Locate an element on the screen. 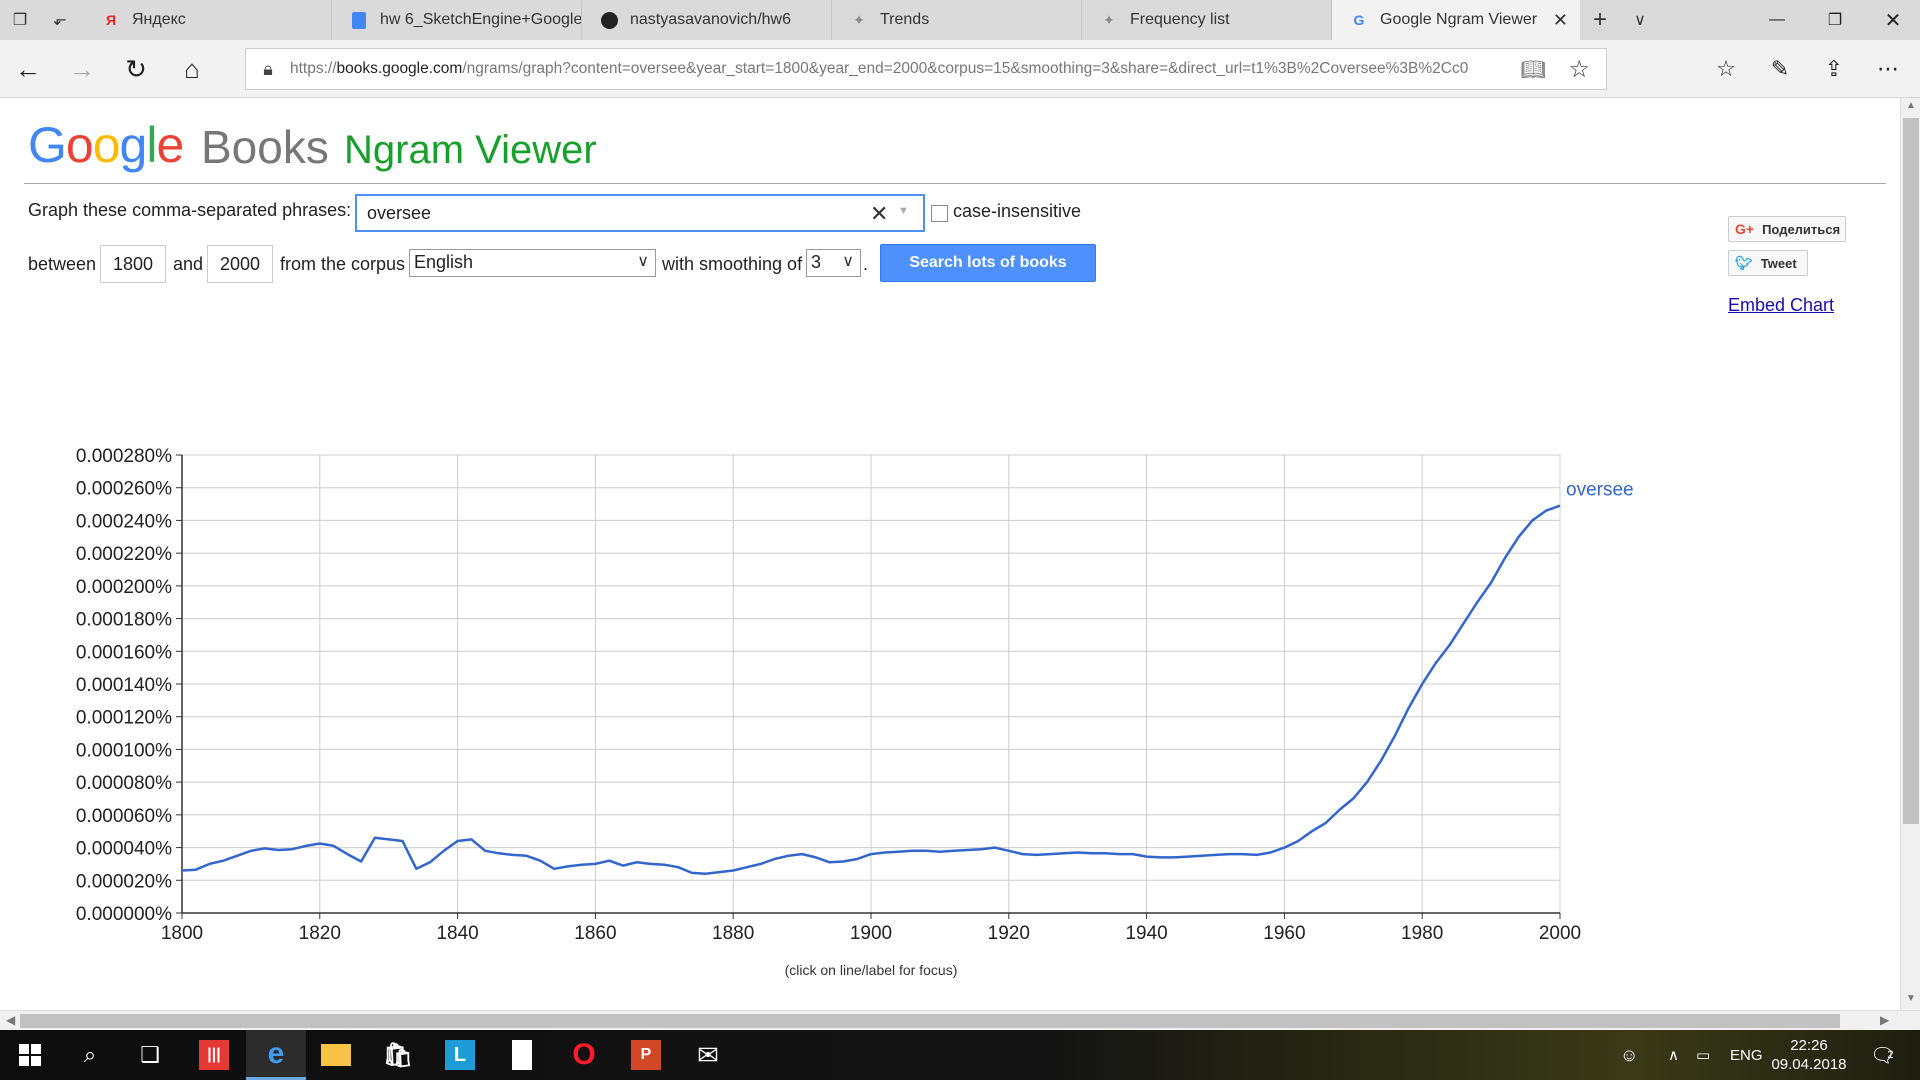 The height and width of the screenshot is (1080, 1920). tab-github: nastyasavanovich/hw6 is located at coordinates (707, 20).